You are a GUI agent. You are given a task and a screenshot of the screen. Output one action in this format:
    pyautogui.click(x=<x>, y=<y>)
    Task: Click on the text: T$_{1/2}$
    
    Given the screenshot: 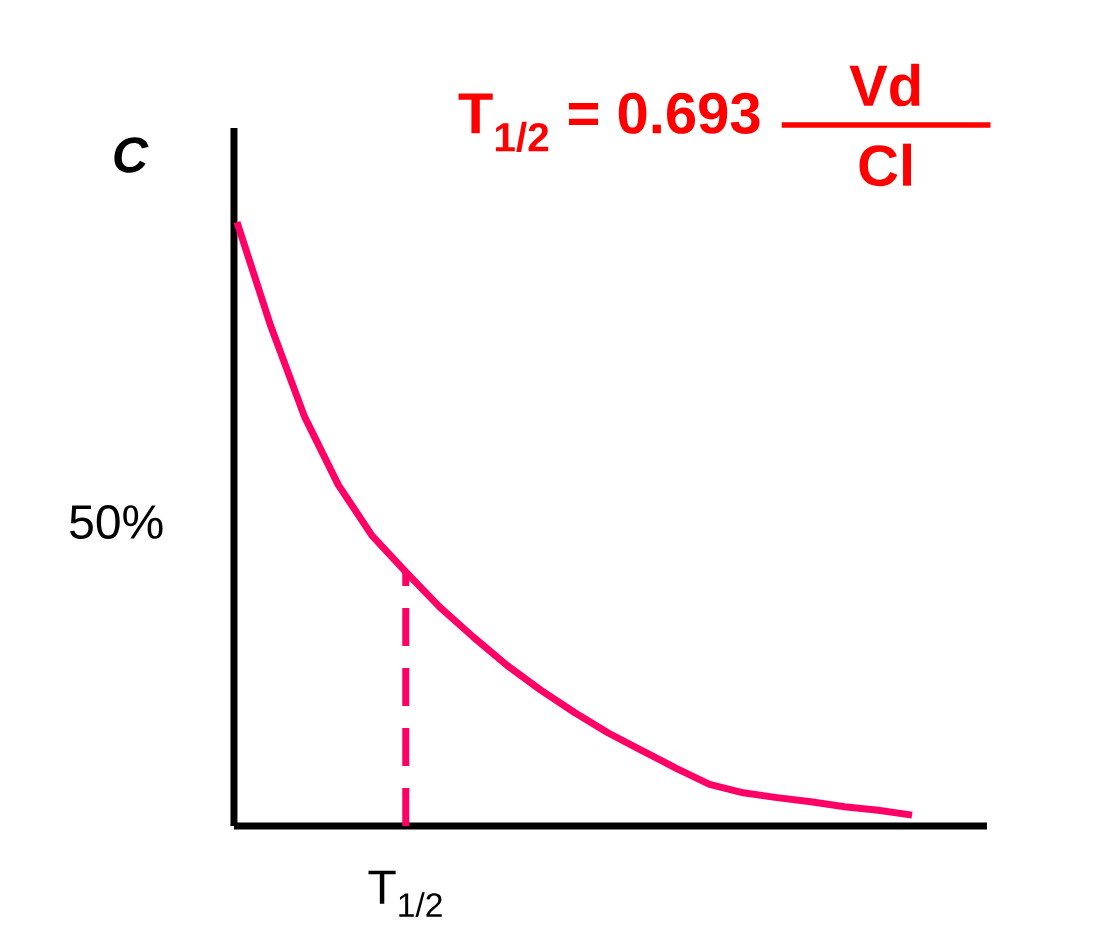 What is the action you would take?
    pyautogui.click(x=405, y=893)
    